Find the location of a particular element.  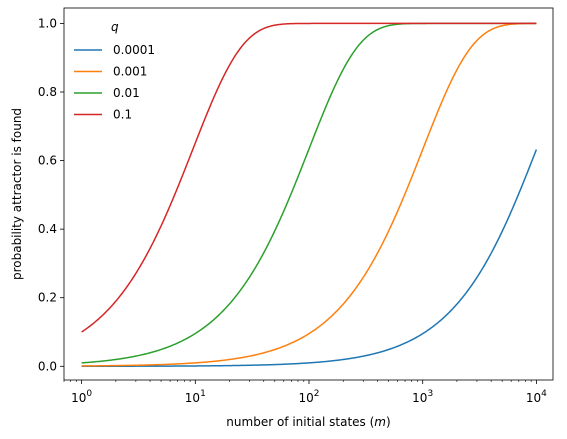

legend-entry-0.001: 0.001 is located at coordinates (130, 72).